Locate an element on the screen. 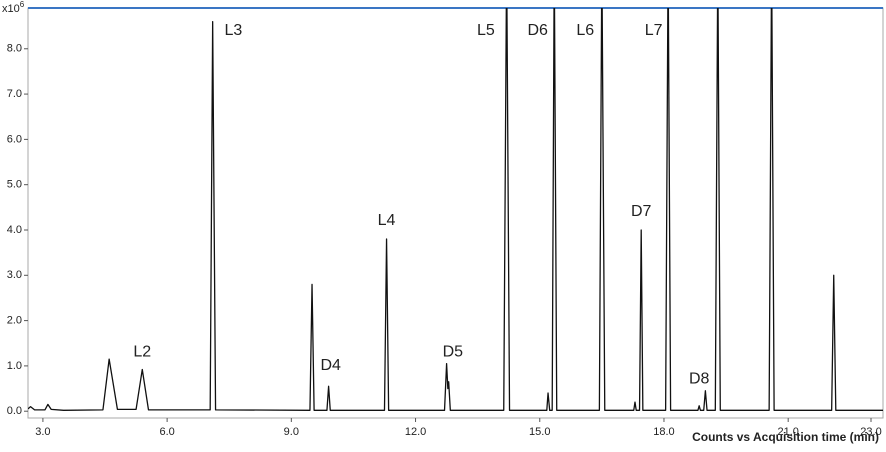 Image resolution: width=886 pixels, height=452 pixels. y-tick-label: 5.0 is located at coordinates (14, 185).